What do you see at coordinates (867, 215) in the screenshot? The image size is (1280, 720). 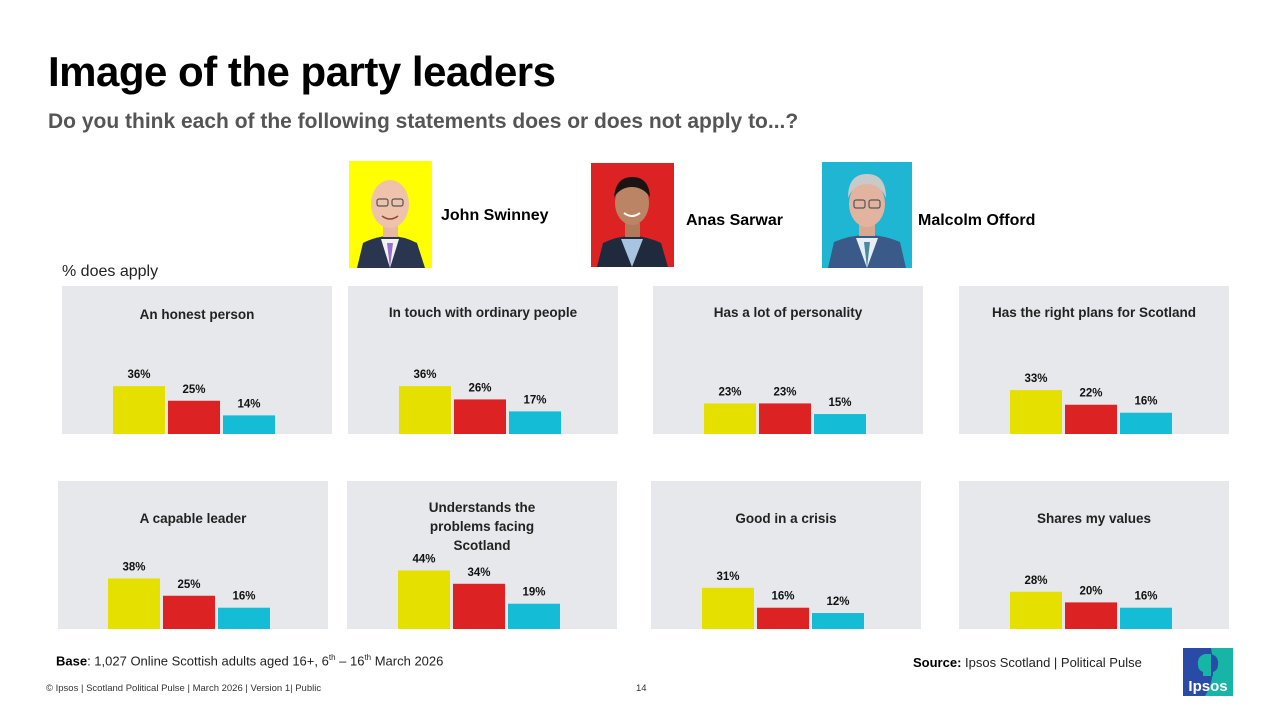 I see `leader-photo-offord` at bounding box center [867, 215].